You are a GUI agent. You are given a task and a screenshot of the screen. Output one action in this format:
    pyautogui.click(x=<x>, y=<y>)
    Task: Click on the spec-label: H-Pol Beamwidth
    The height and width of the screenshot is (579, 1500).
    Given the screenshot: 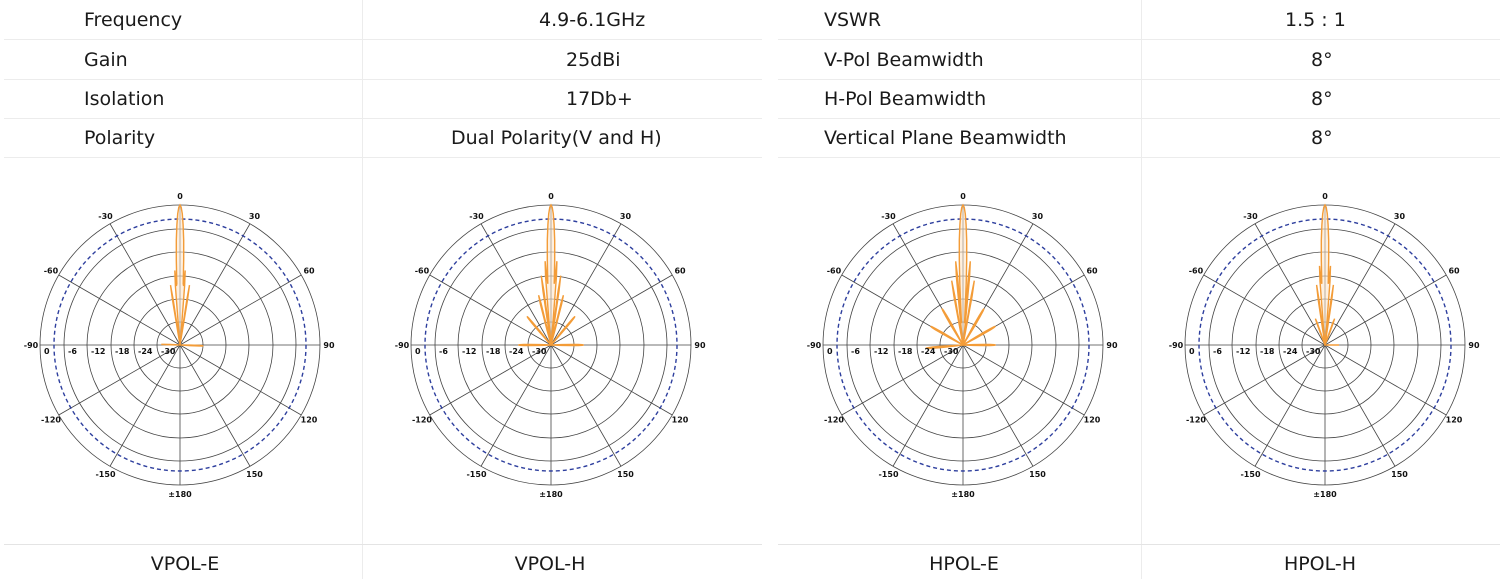 What is the action you would take?
    pyautogui.click(x=905, y=99)
    